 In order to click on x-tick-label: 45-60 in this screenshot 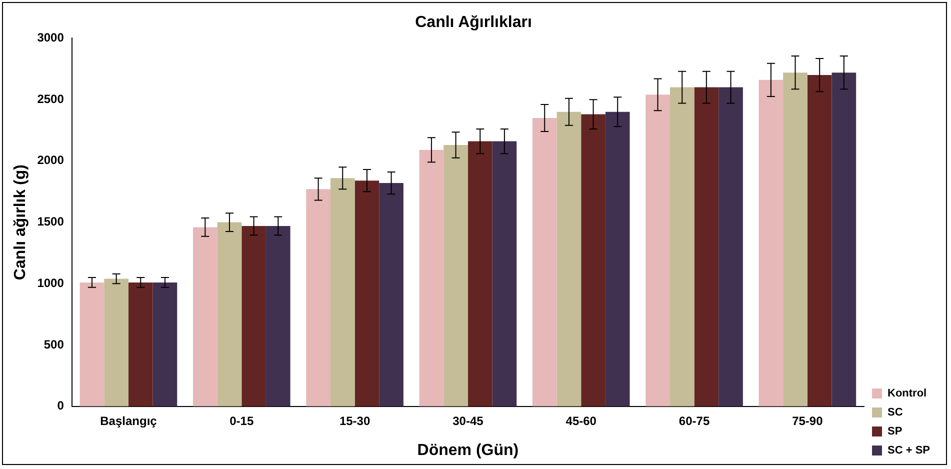, I will do `click(581, 421)`.